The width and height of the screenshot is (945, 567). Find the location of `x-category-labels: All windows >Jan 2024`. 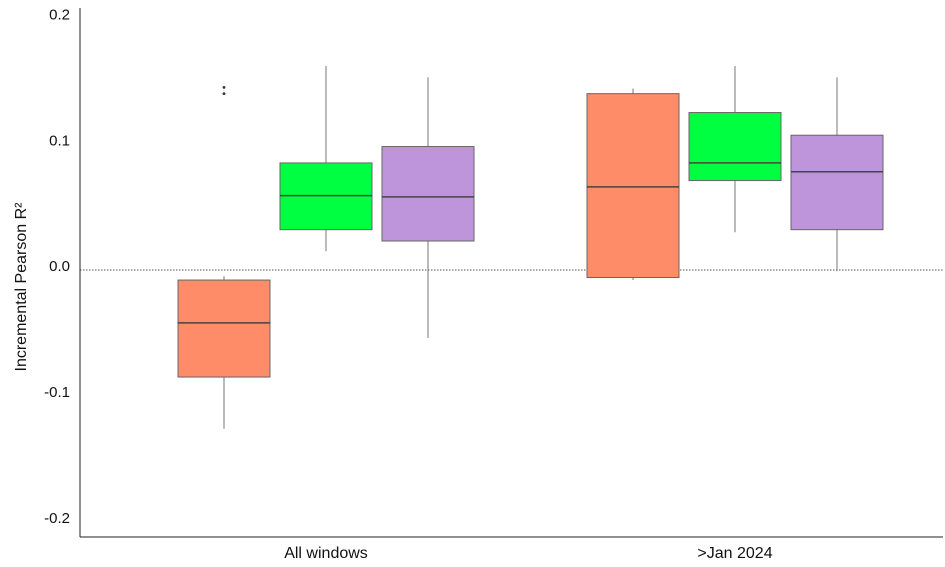

x-category-labels: All windows >Jan 2024 is located at coordinates (528, 553).